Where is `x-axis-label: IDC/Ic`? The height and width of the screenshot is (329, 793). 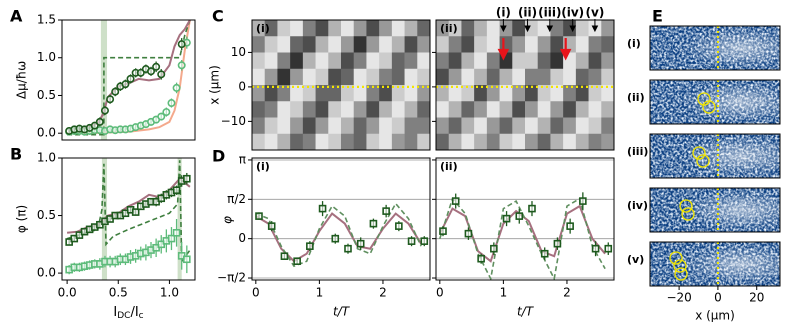 x-axis-label: IDC/Ic is located at coordinates (128, 313).